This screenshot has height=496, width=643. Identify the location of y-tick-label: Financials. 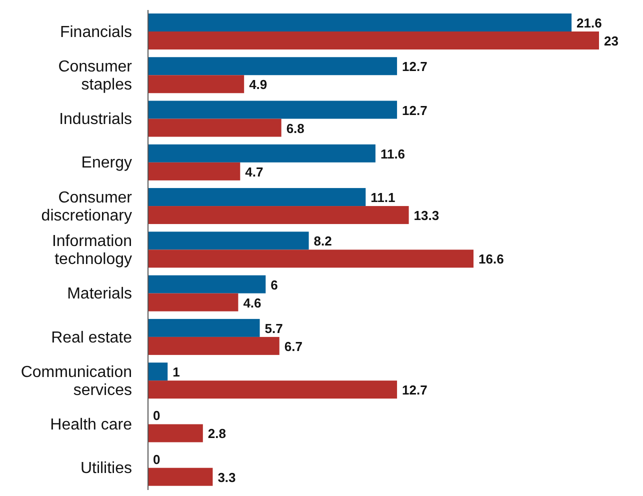
(96, 32).